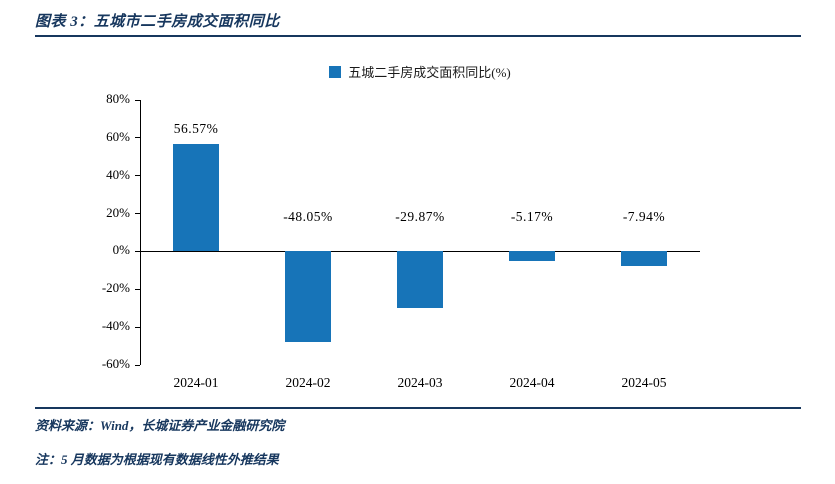 The width and height of the screenshot is (835, 484). I want to click on chart-legend: 五城二手房成交面积同比(%), so click(420, 71).